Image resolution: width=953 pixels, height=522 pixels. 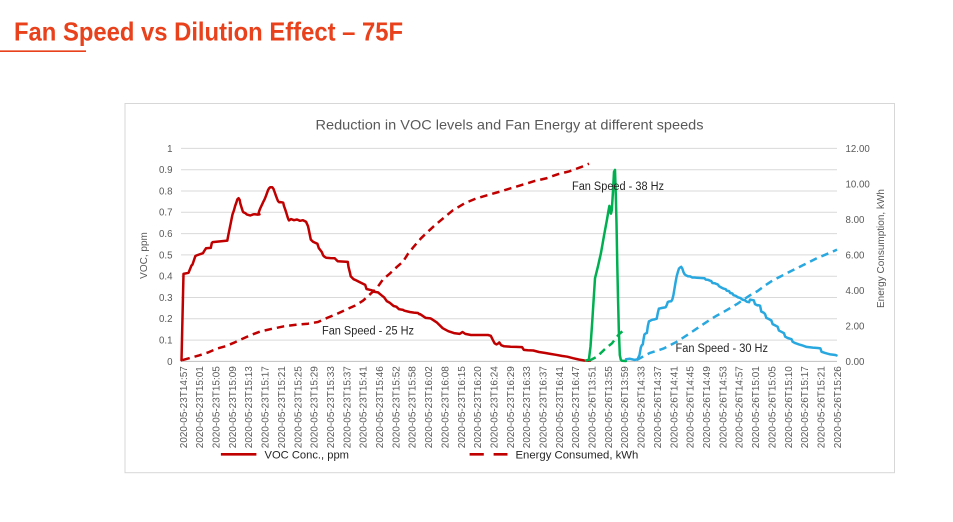 What do you see at coordinates (170, 362) in the screenshot?
I see `svg-text: 0` at bounding box center [170, 362].